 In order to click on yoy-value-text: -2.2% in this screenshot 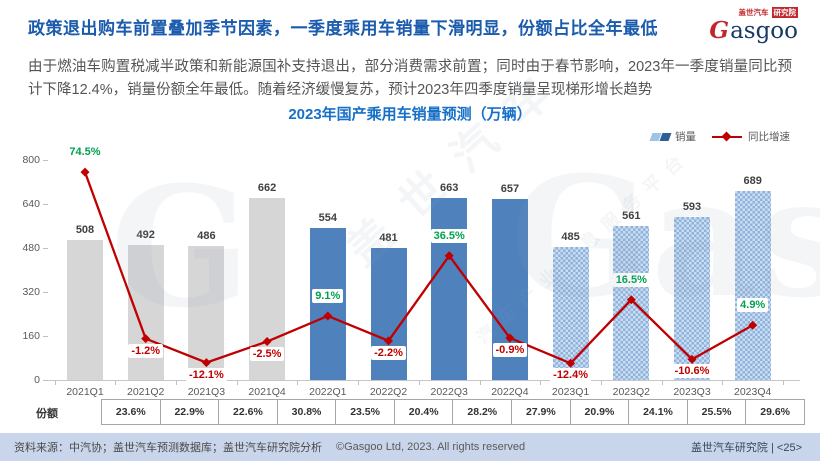, I will do `click(388, 352)`.